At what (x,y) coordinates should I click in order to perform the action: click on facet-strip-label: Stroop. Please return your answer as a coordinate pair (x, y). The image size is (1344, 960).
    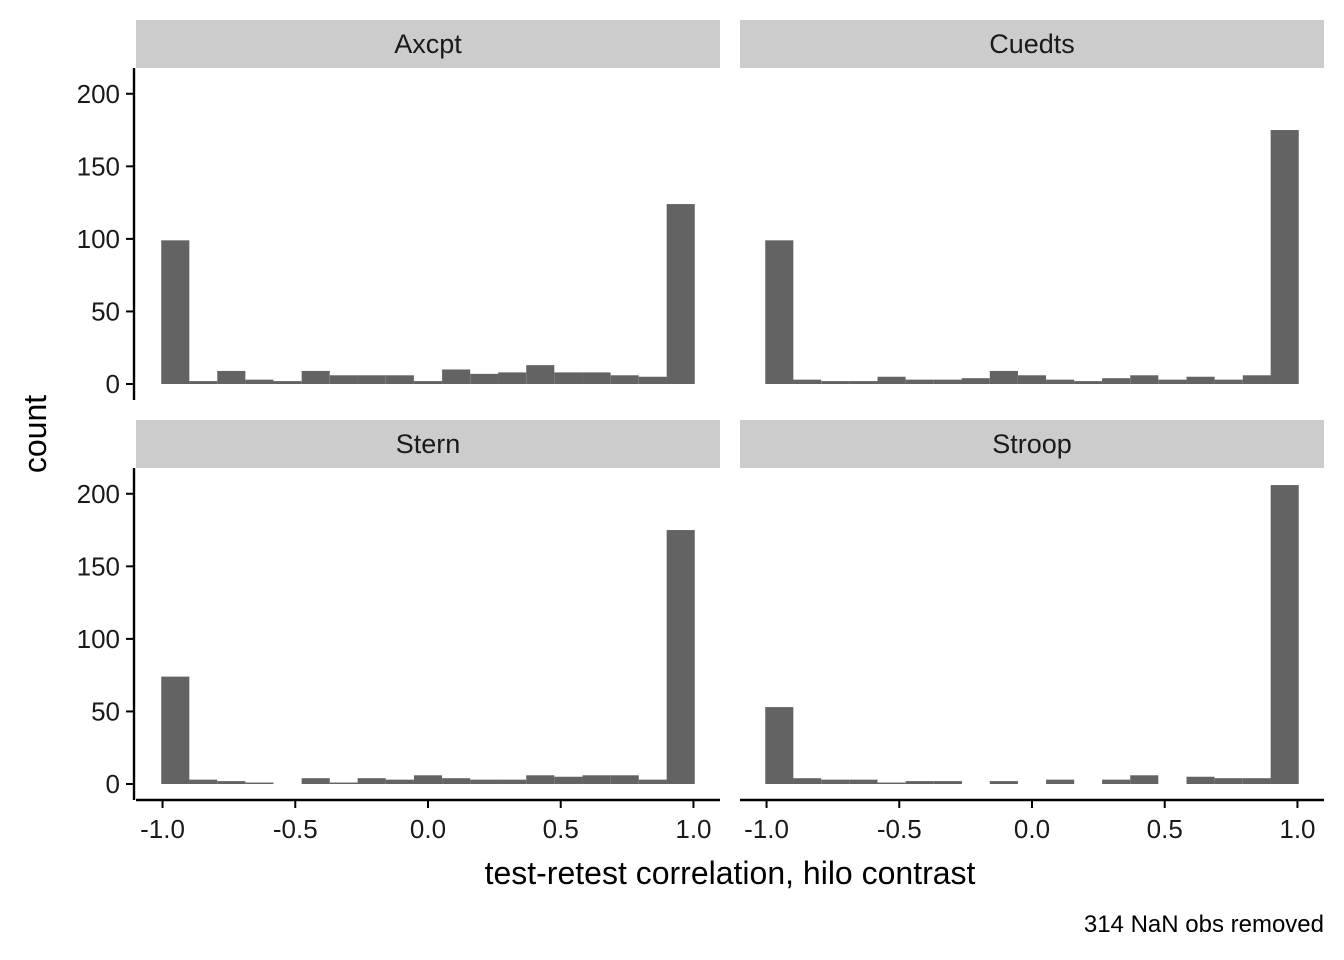
    Looking at the image, I should click on (1032, 444).